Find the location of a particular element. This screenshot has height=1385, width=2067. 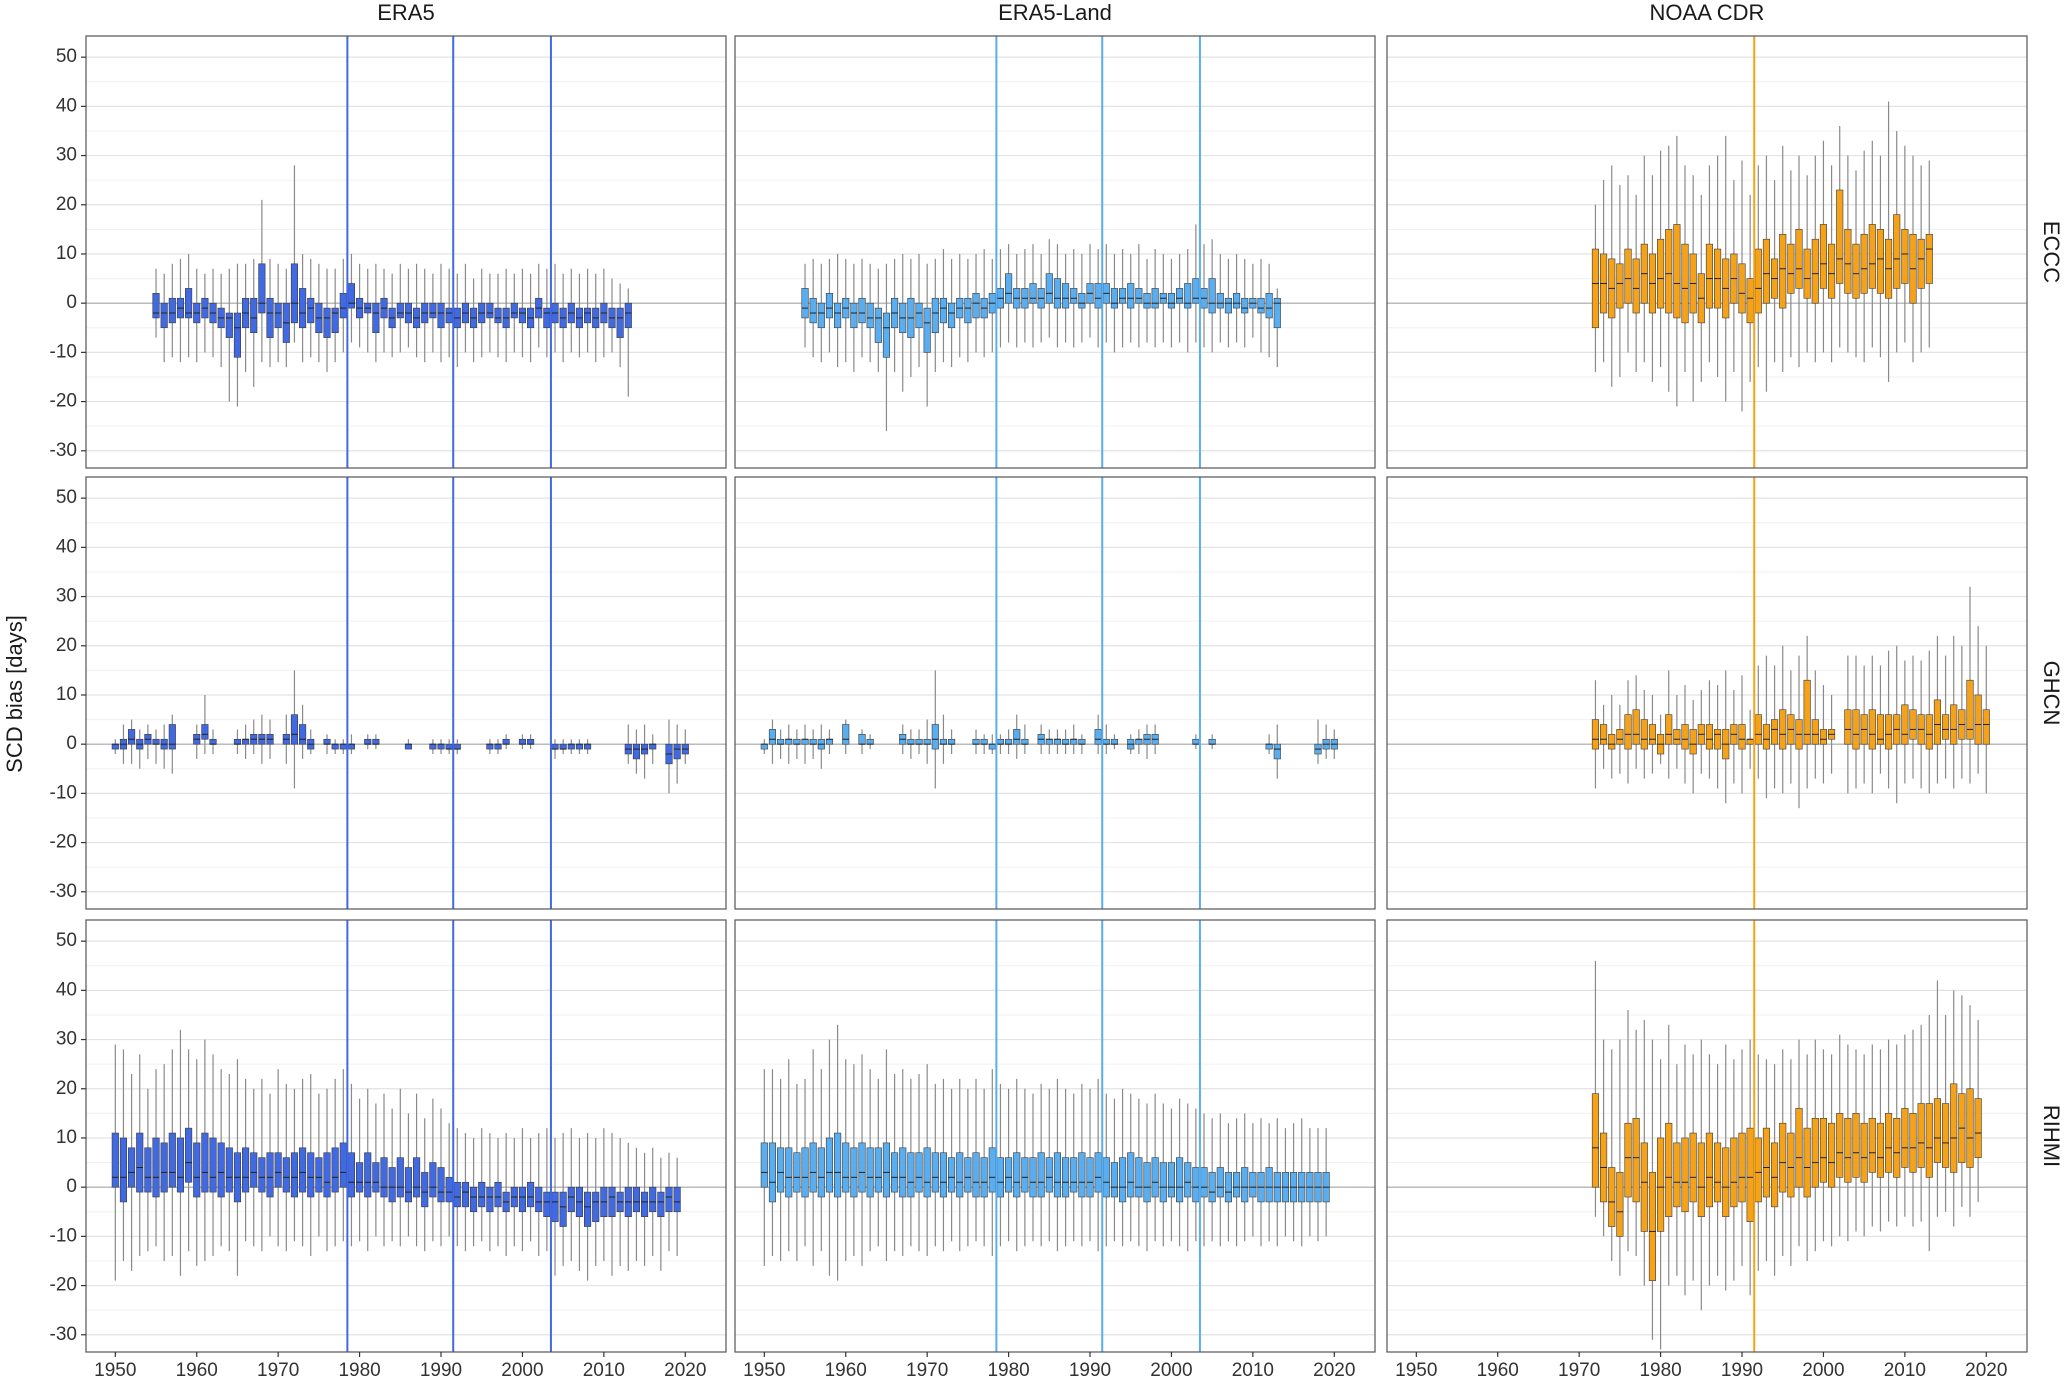

y-axis-label: SCD bias [days] is located at coordinates (14, 694).